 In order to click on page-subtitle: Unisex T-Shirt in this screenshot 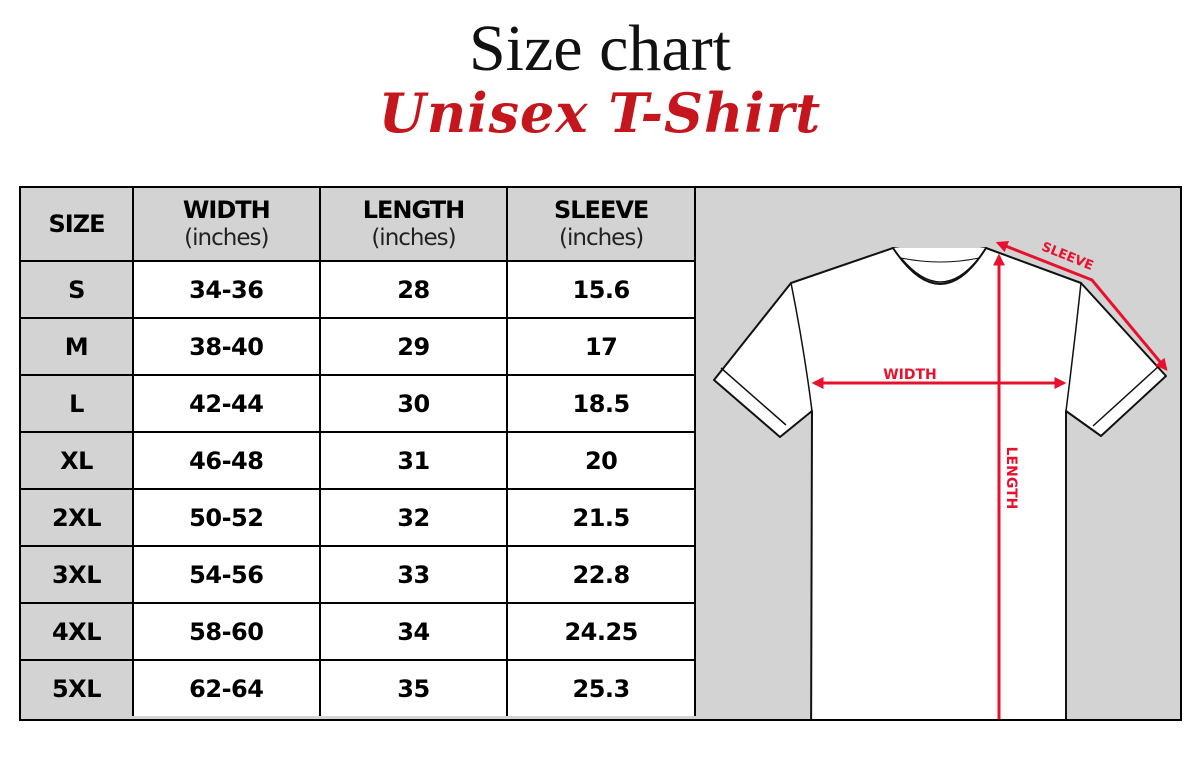, I will do `click(600, 113)`.